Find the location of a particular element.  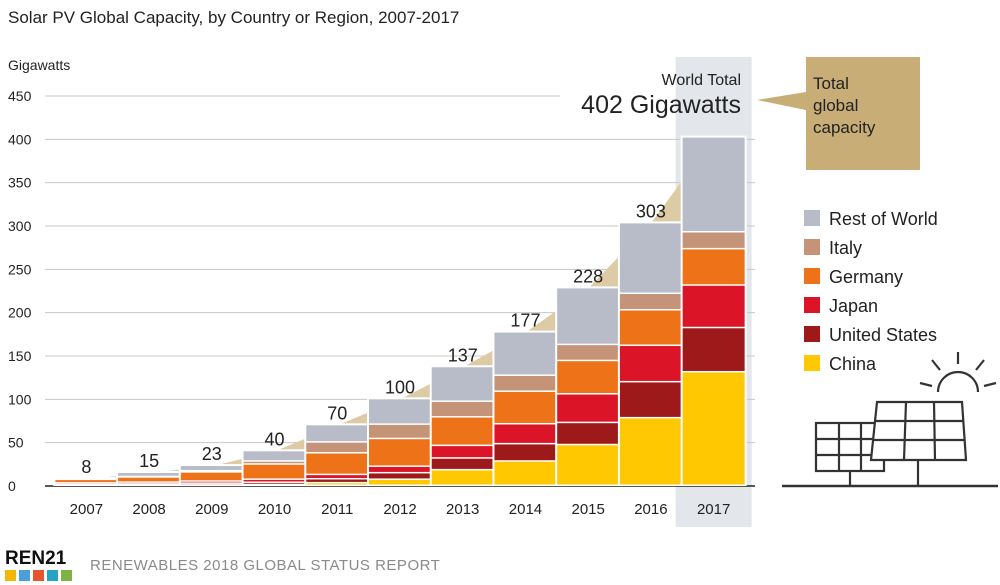

legend-label: Italy is located at coordinates (845, 248).